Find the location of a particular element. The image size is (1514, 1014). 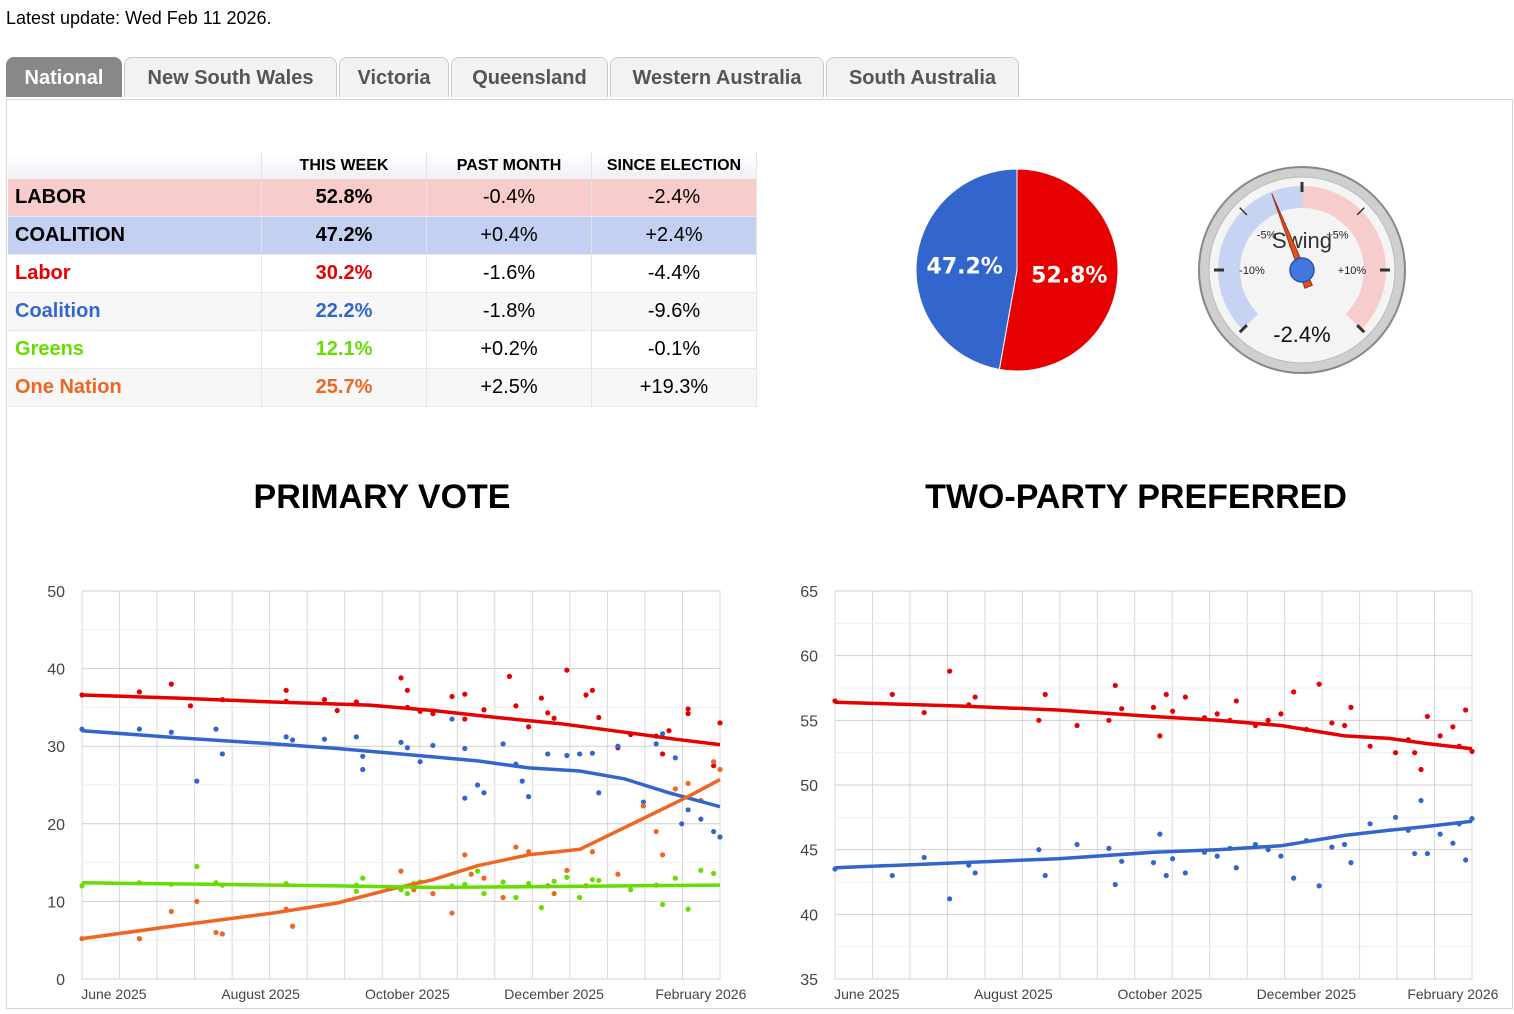

primary-vote-title: PRIMARY VOTE is located at coordinates (382, 497).